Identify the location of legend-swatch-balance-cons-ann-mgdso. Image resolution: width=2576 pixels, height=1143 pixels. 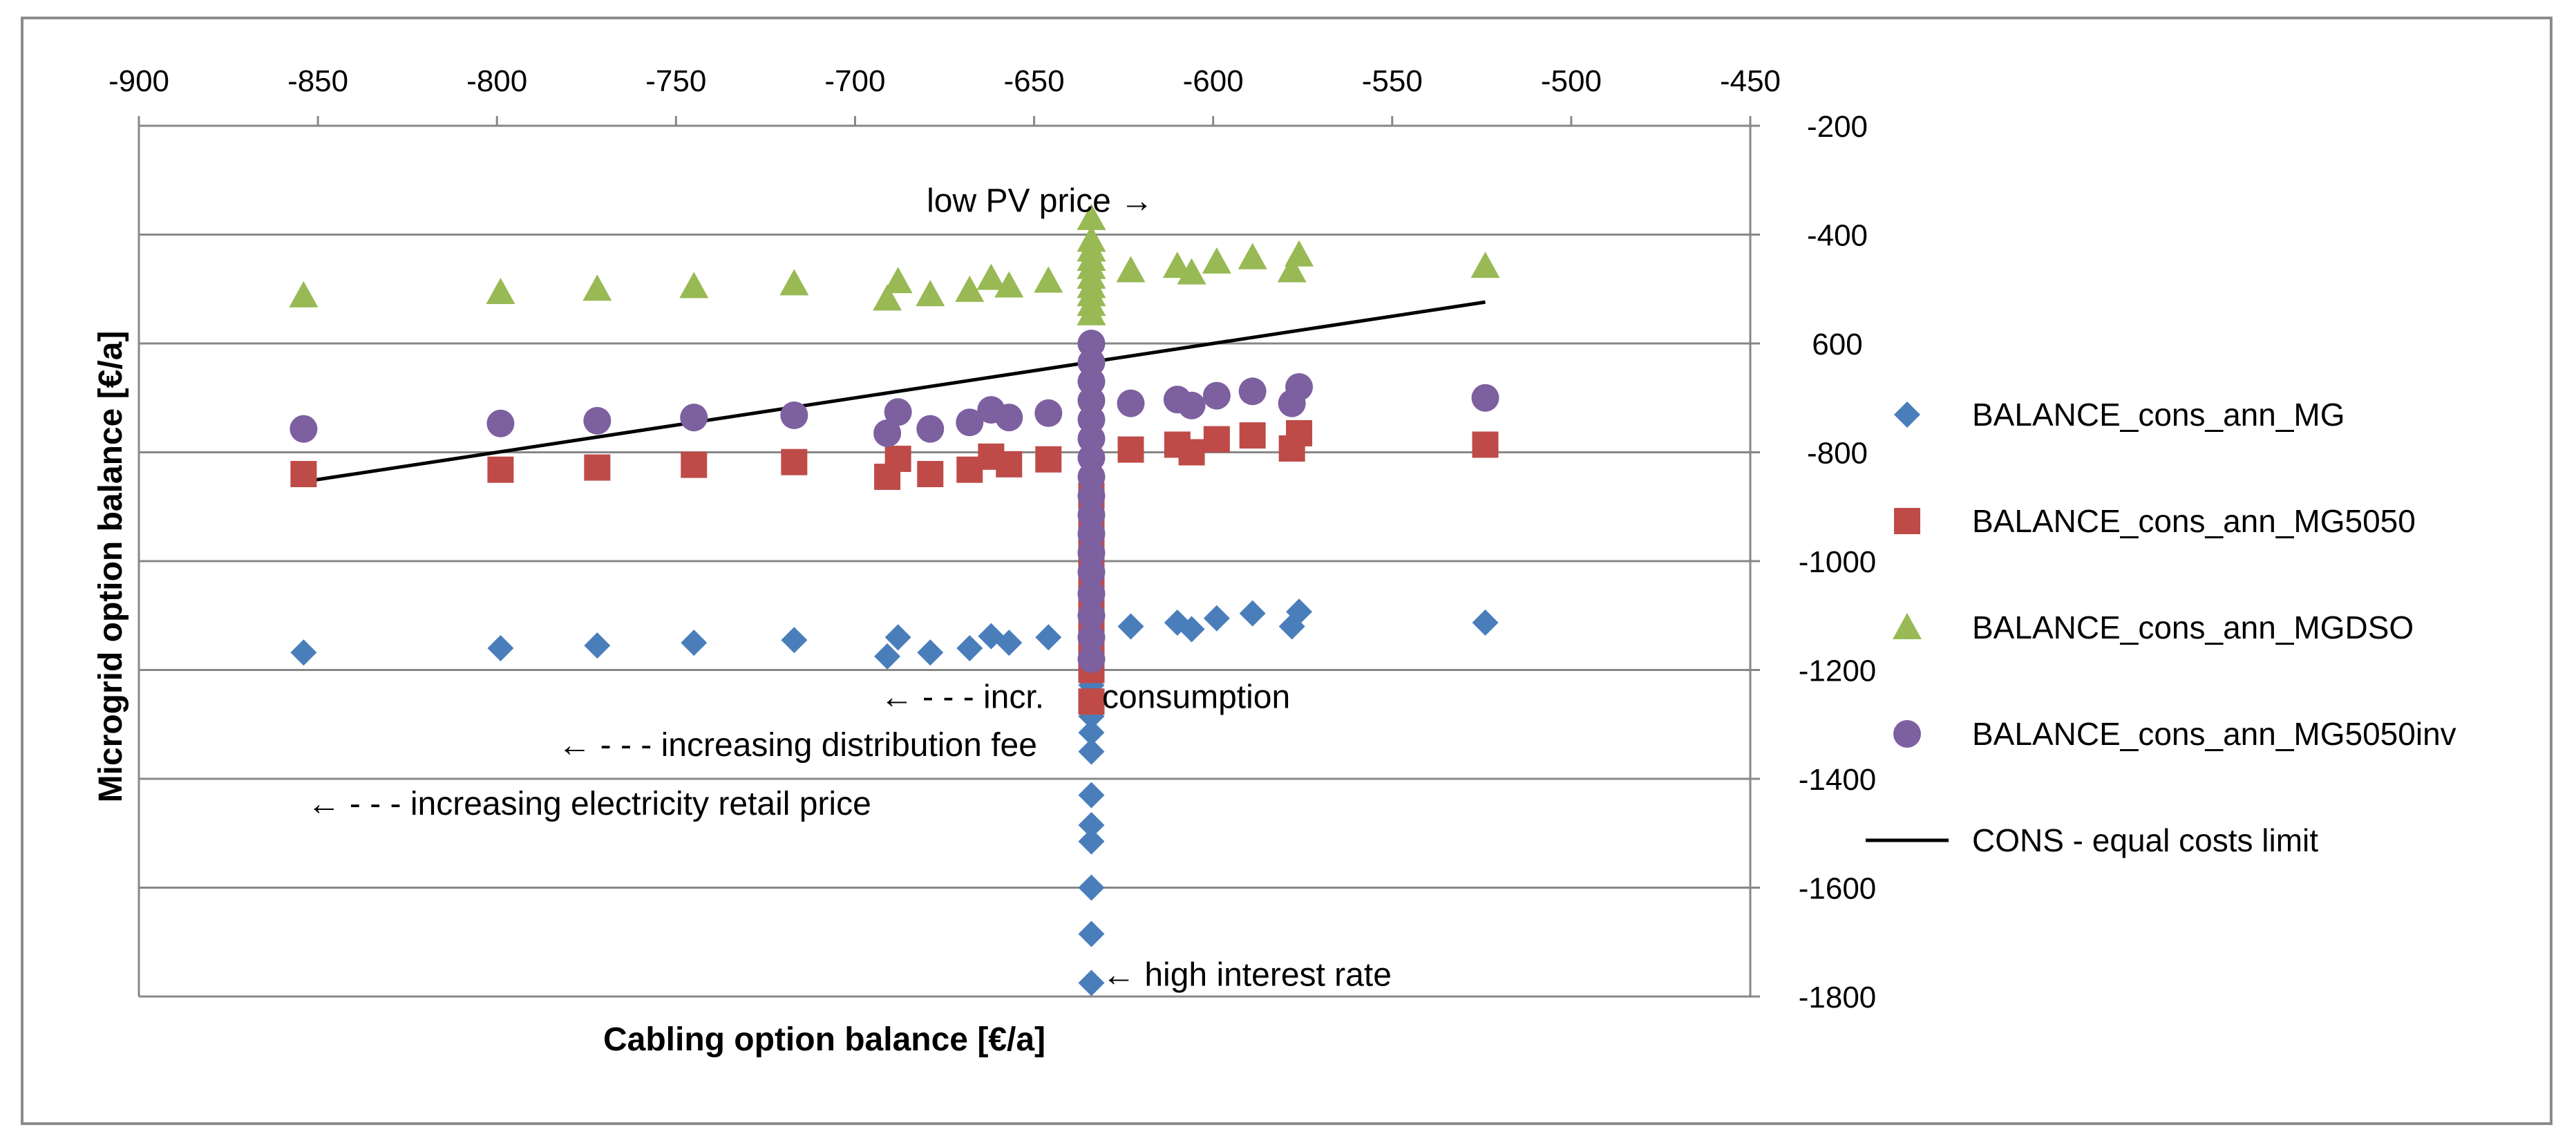
(1907, 626).